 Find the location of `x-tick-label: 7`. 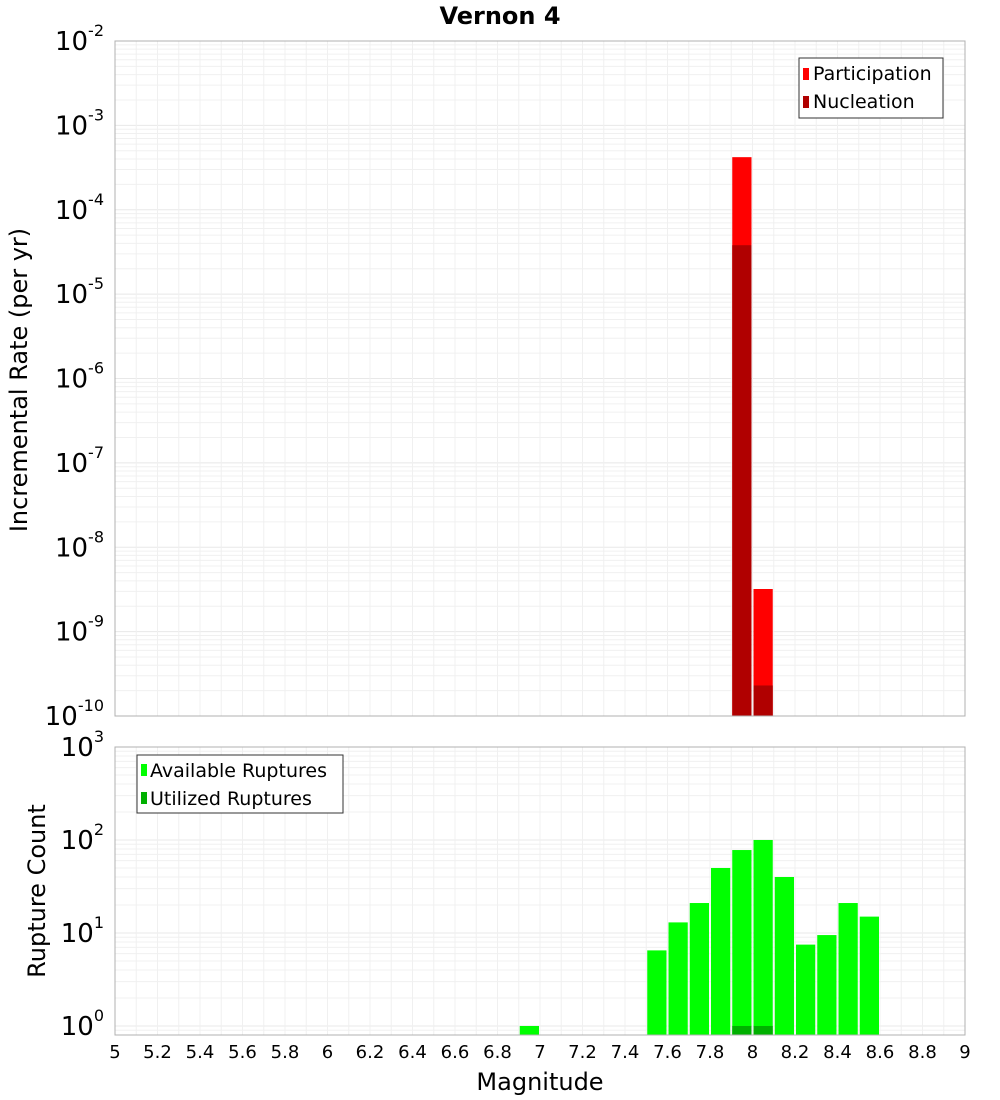

x-tick-label: 7 is located at coordinates (539, 1052).